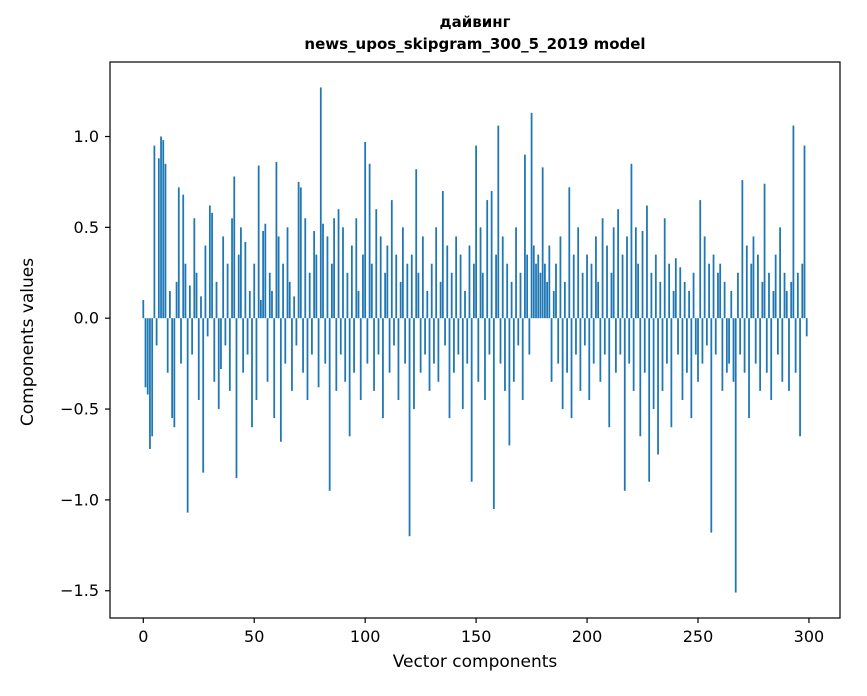  What do you see at coordinates (79, 409) in the screenshot?
I see `y-tick-label: −0.5` at bounding box center [79, 409].